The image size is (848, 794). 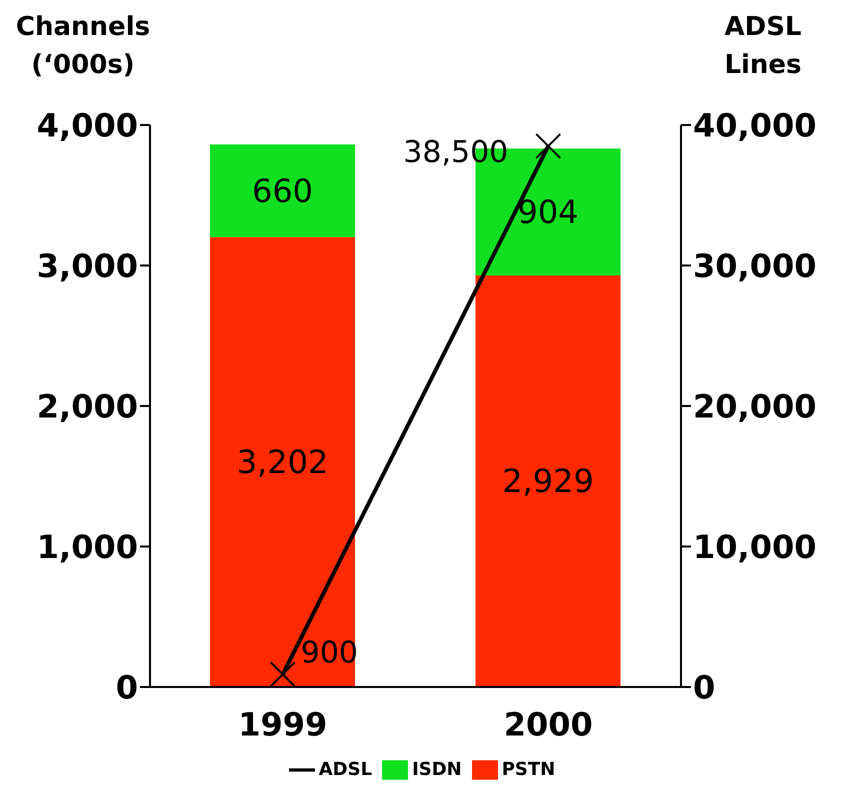 I want to click on data-label: 660, so click(x=283, y=191).